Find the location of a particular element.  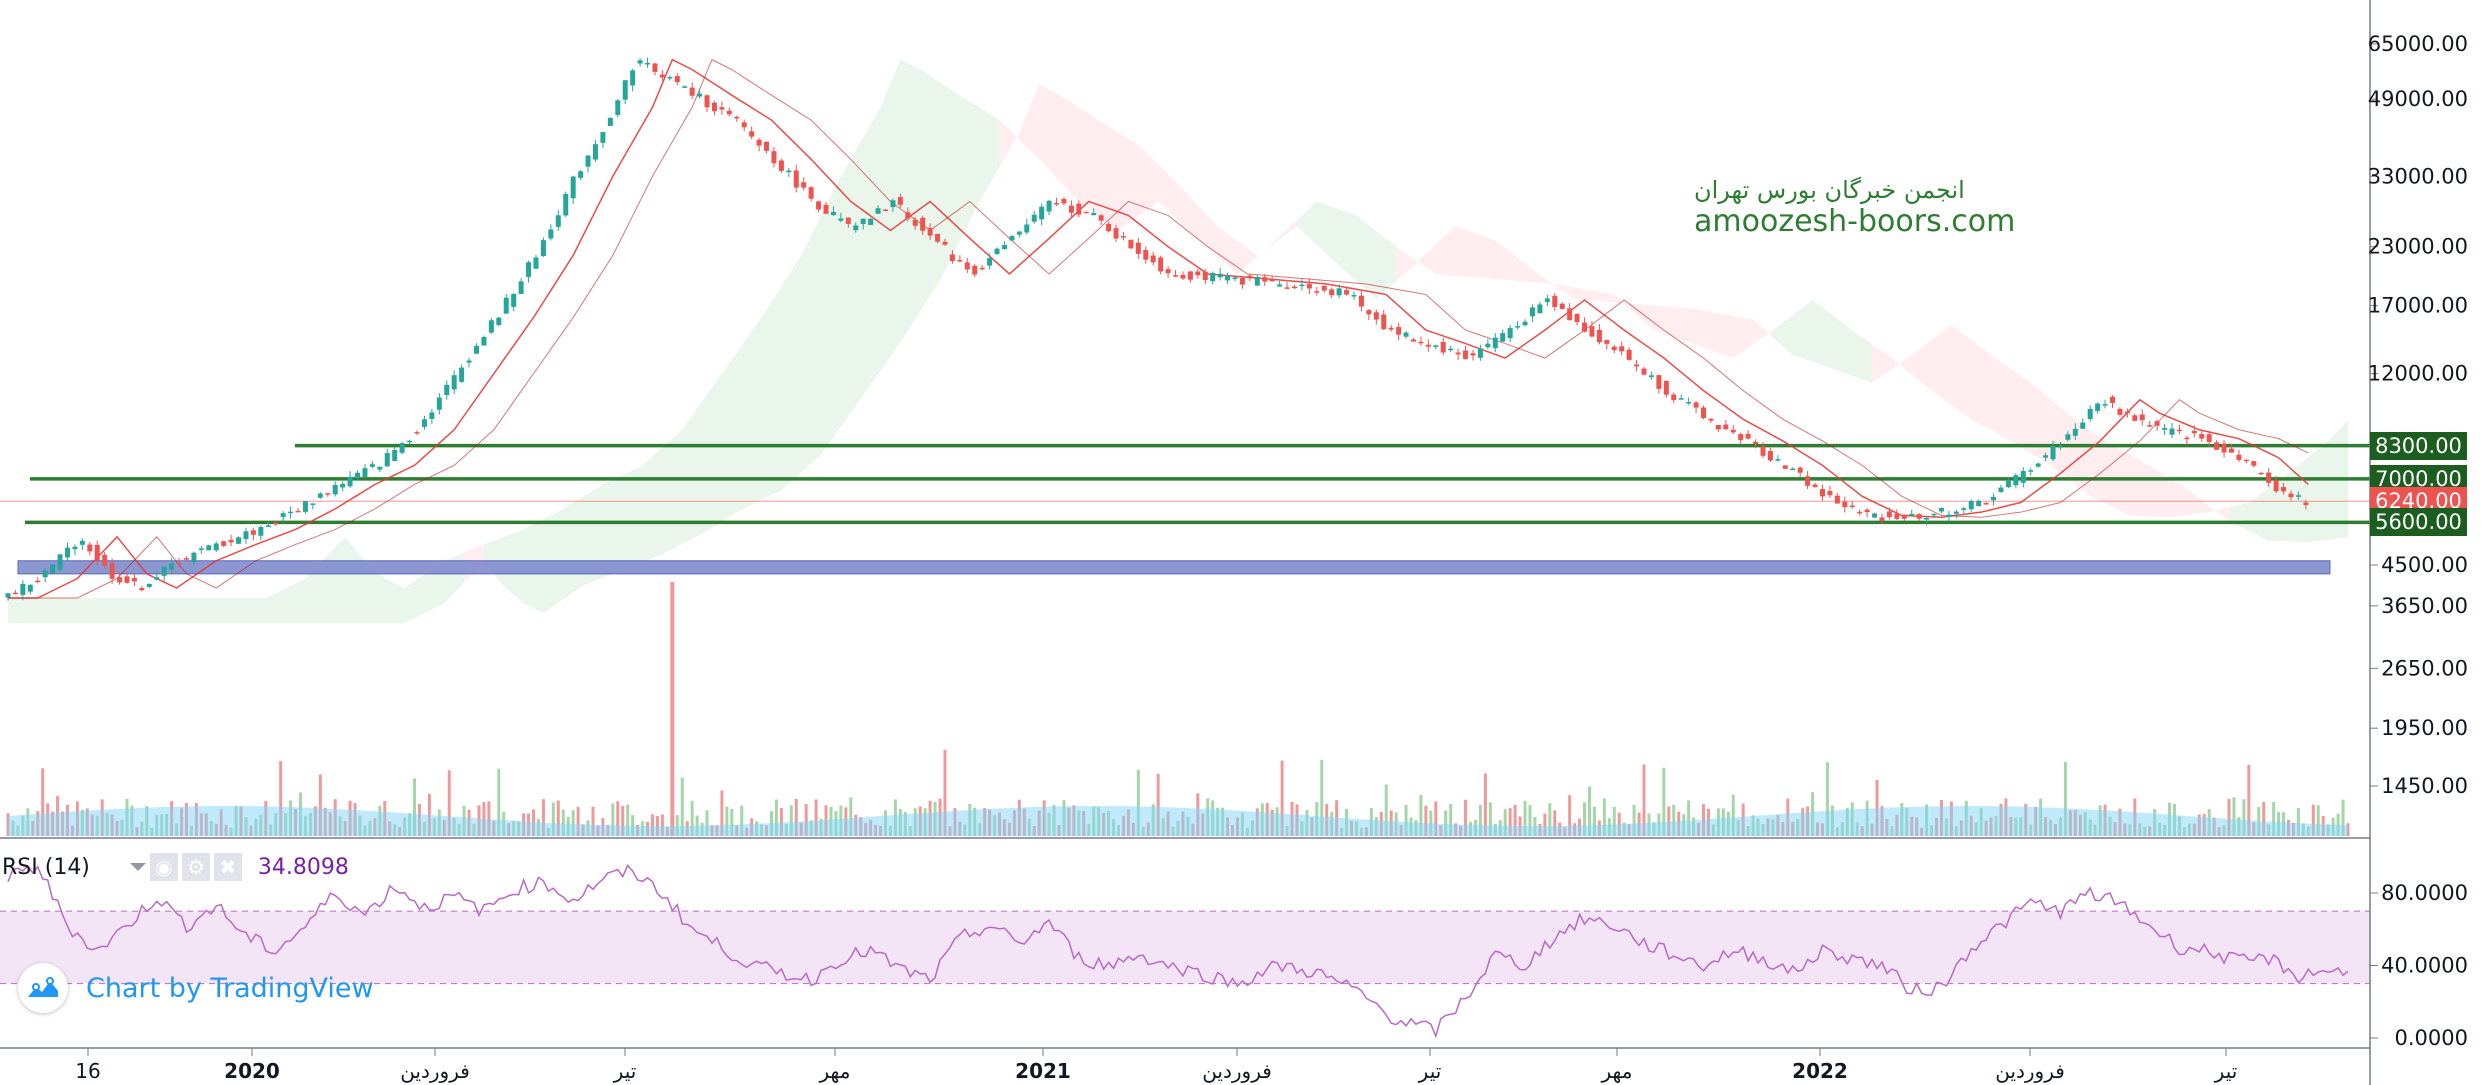

eye-icon: ◉ is located at coordinates (163, 867).